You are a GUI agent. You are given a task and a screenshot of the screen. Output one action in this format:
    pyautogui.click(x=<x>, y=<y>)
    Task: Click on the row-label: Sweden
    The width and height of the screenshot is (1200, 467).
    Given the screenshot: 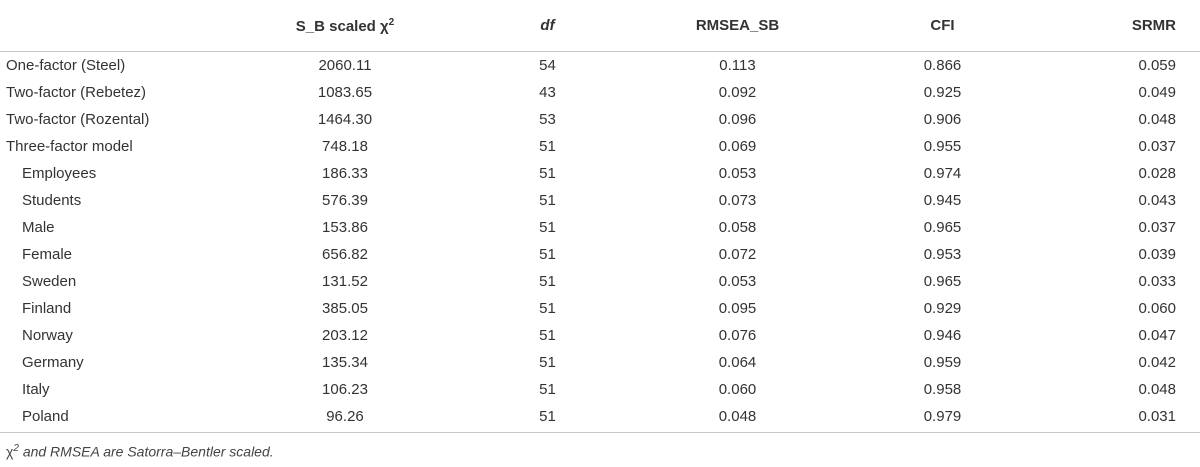 What is the action you would take?
    pyautogui.click(x=49, y=281)
    